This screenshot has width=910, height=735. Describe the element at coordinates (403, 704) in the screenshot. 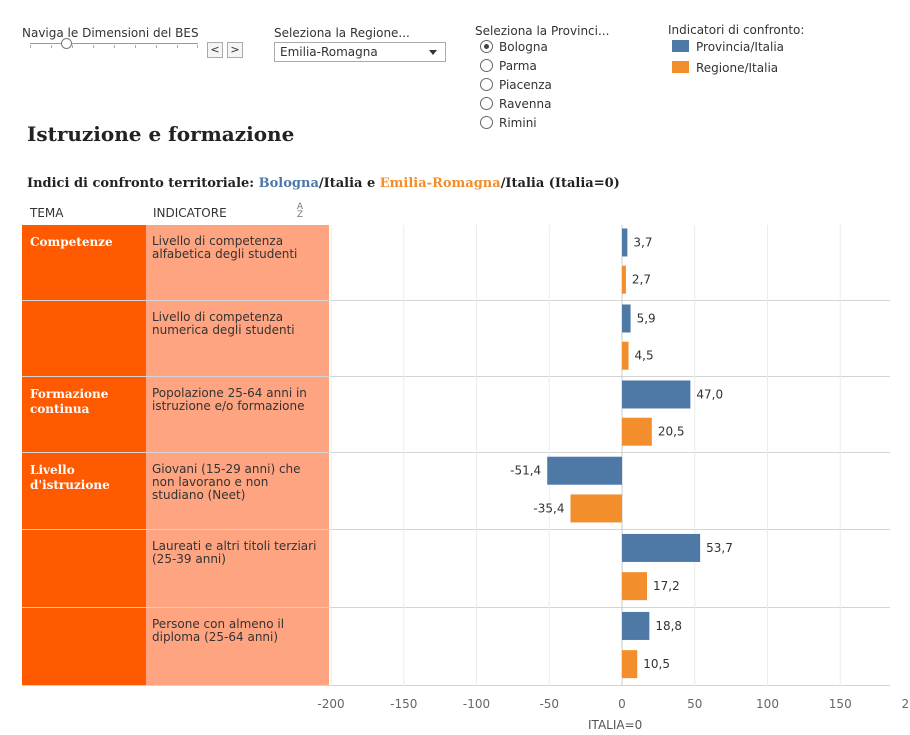

I see `x-tick-label: -150` at that location.